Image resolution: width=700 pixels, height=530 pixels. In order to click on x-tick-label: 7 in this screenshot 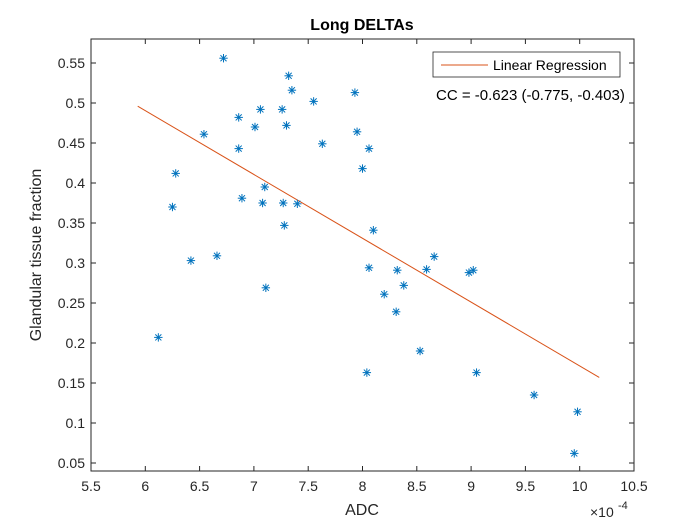, I will do `click(254, 486)`.